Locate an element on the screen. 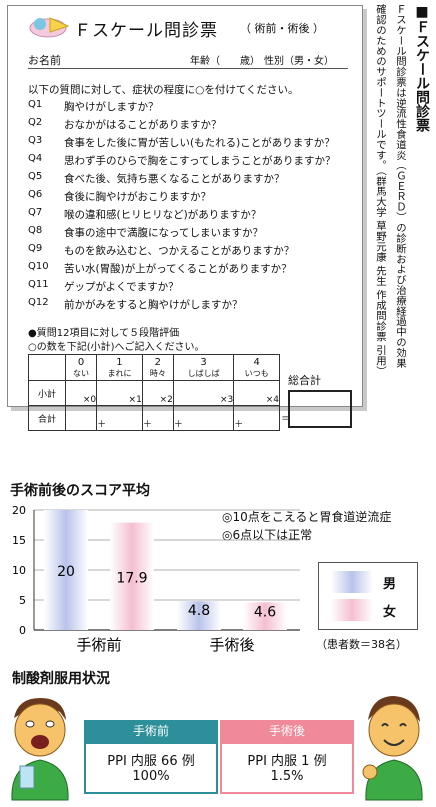 This screenshot has width=436, height=807. y-tick-label: 15 is located at coordinates (19, 540).